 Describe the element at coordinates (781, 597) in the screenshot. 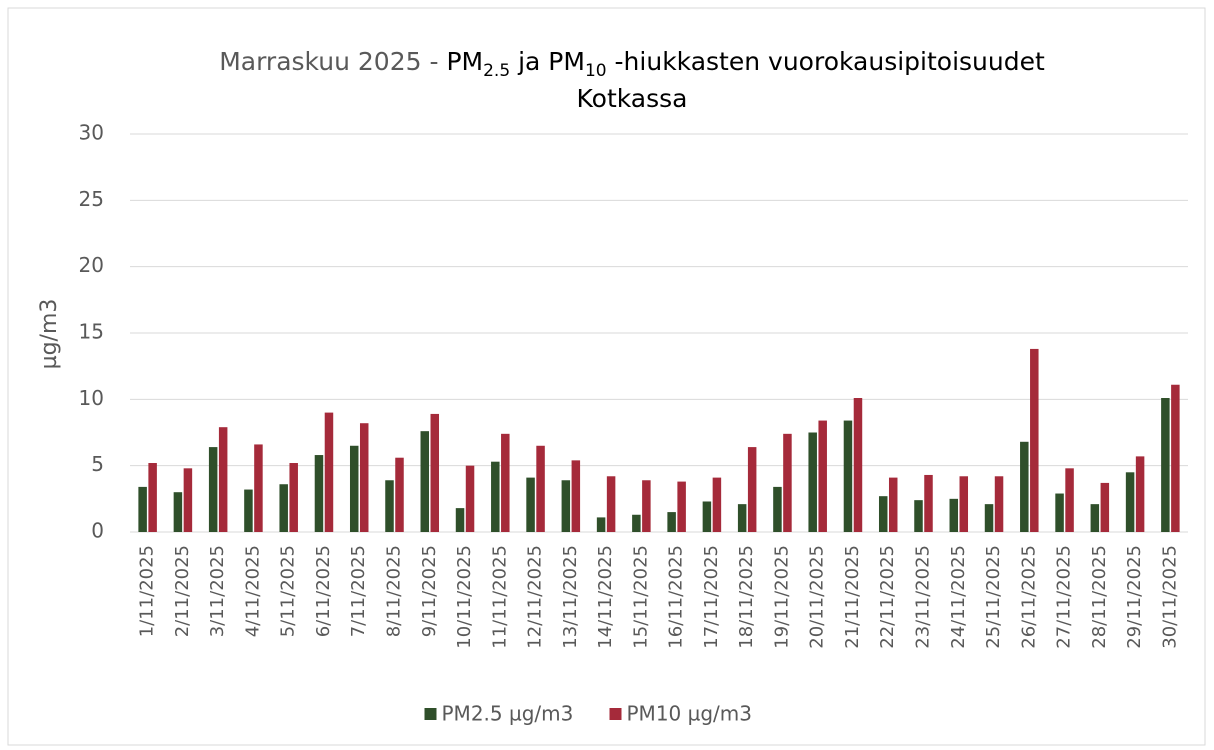

I see `x-tick-label: 19/11/2025` at that location.